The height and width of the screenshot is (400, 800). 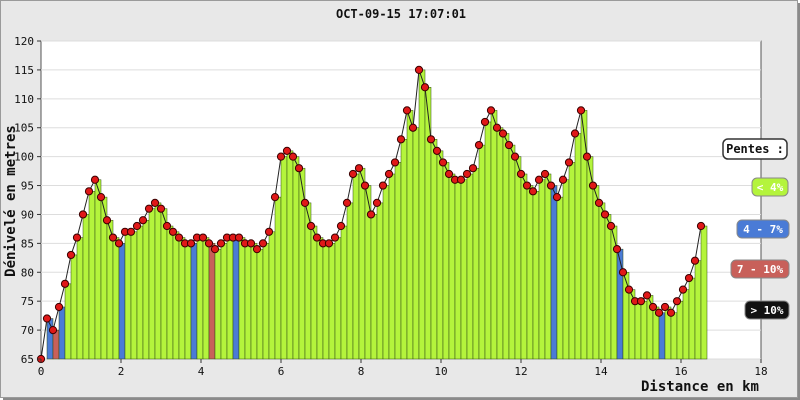 I want to click on y-axis-ticks: 65 70 75 80 85 90 95 100 105 110 115 120, so click(x=27, y=200).